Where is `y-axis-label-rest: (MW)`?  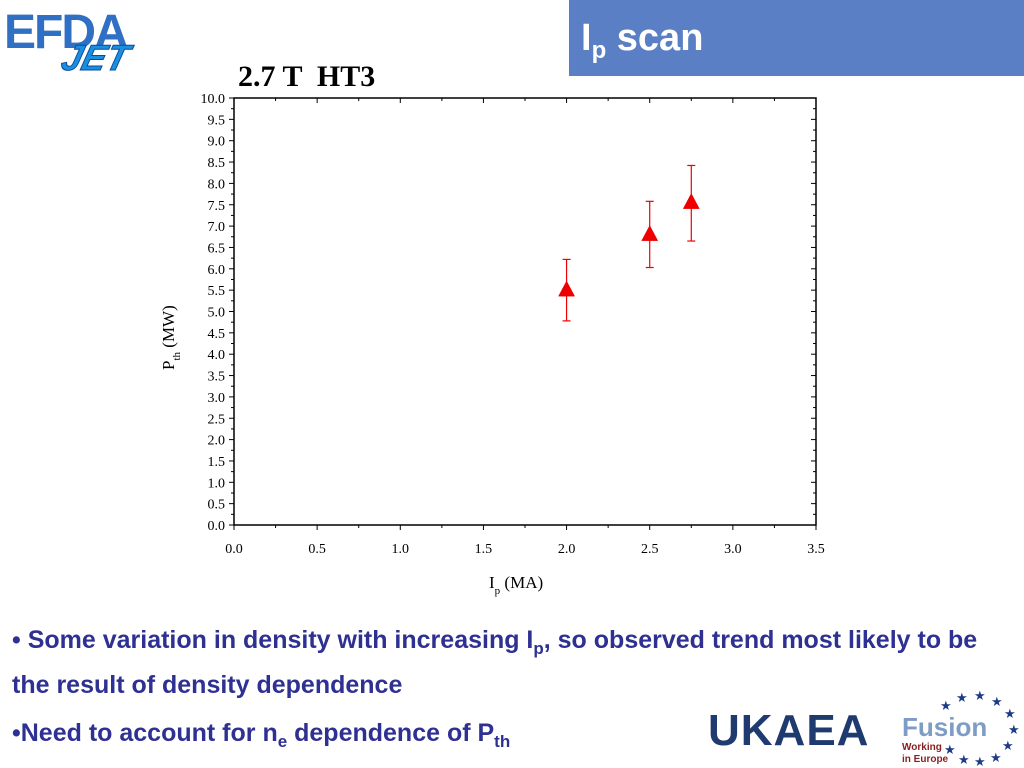
y-axis-label-rest: (MW) is located at coordinates (168, 328).